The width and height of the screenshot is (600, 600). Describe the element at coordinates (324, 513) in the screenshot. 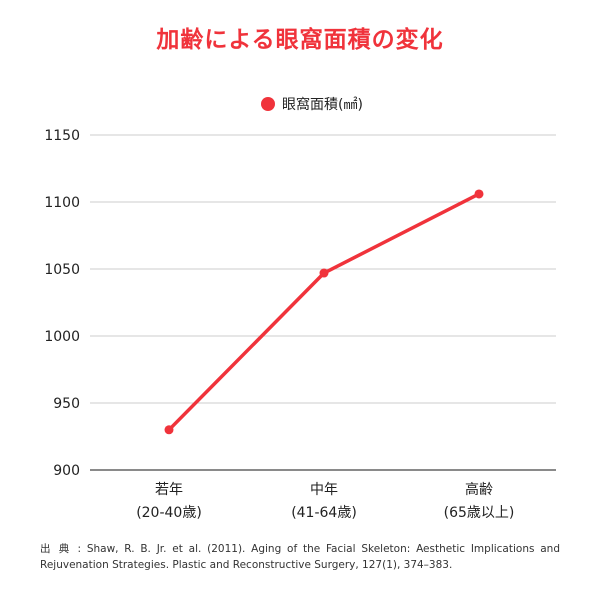

I see `x-tick-sublabel: (41-64歳)` at that location.